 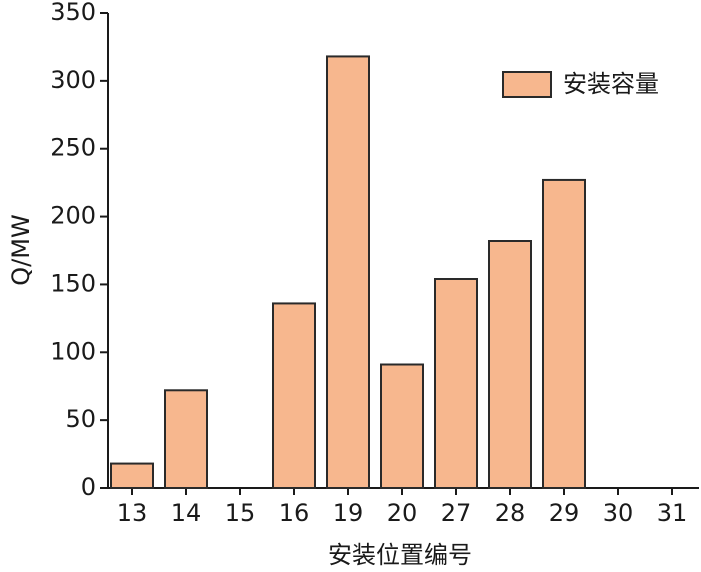 What do you see at coordinates (132, 513) in the screenshot?
I see `x-tick-label: 13` at bounding box center [132, 513].